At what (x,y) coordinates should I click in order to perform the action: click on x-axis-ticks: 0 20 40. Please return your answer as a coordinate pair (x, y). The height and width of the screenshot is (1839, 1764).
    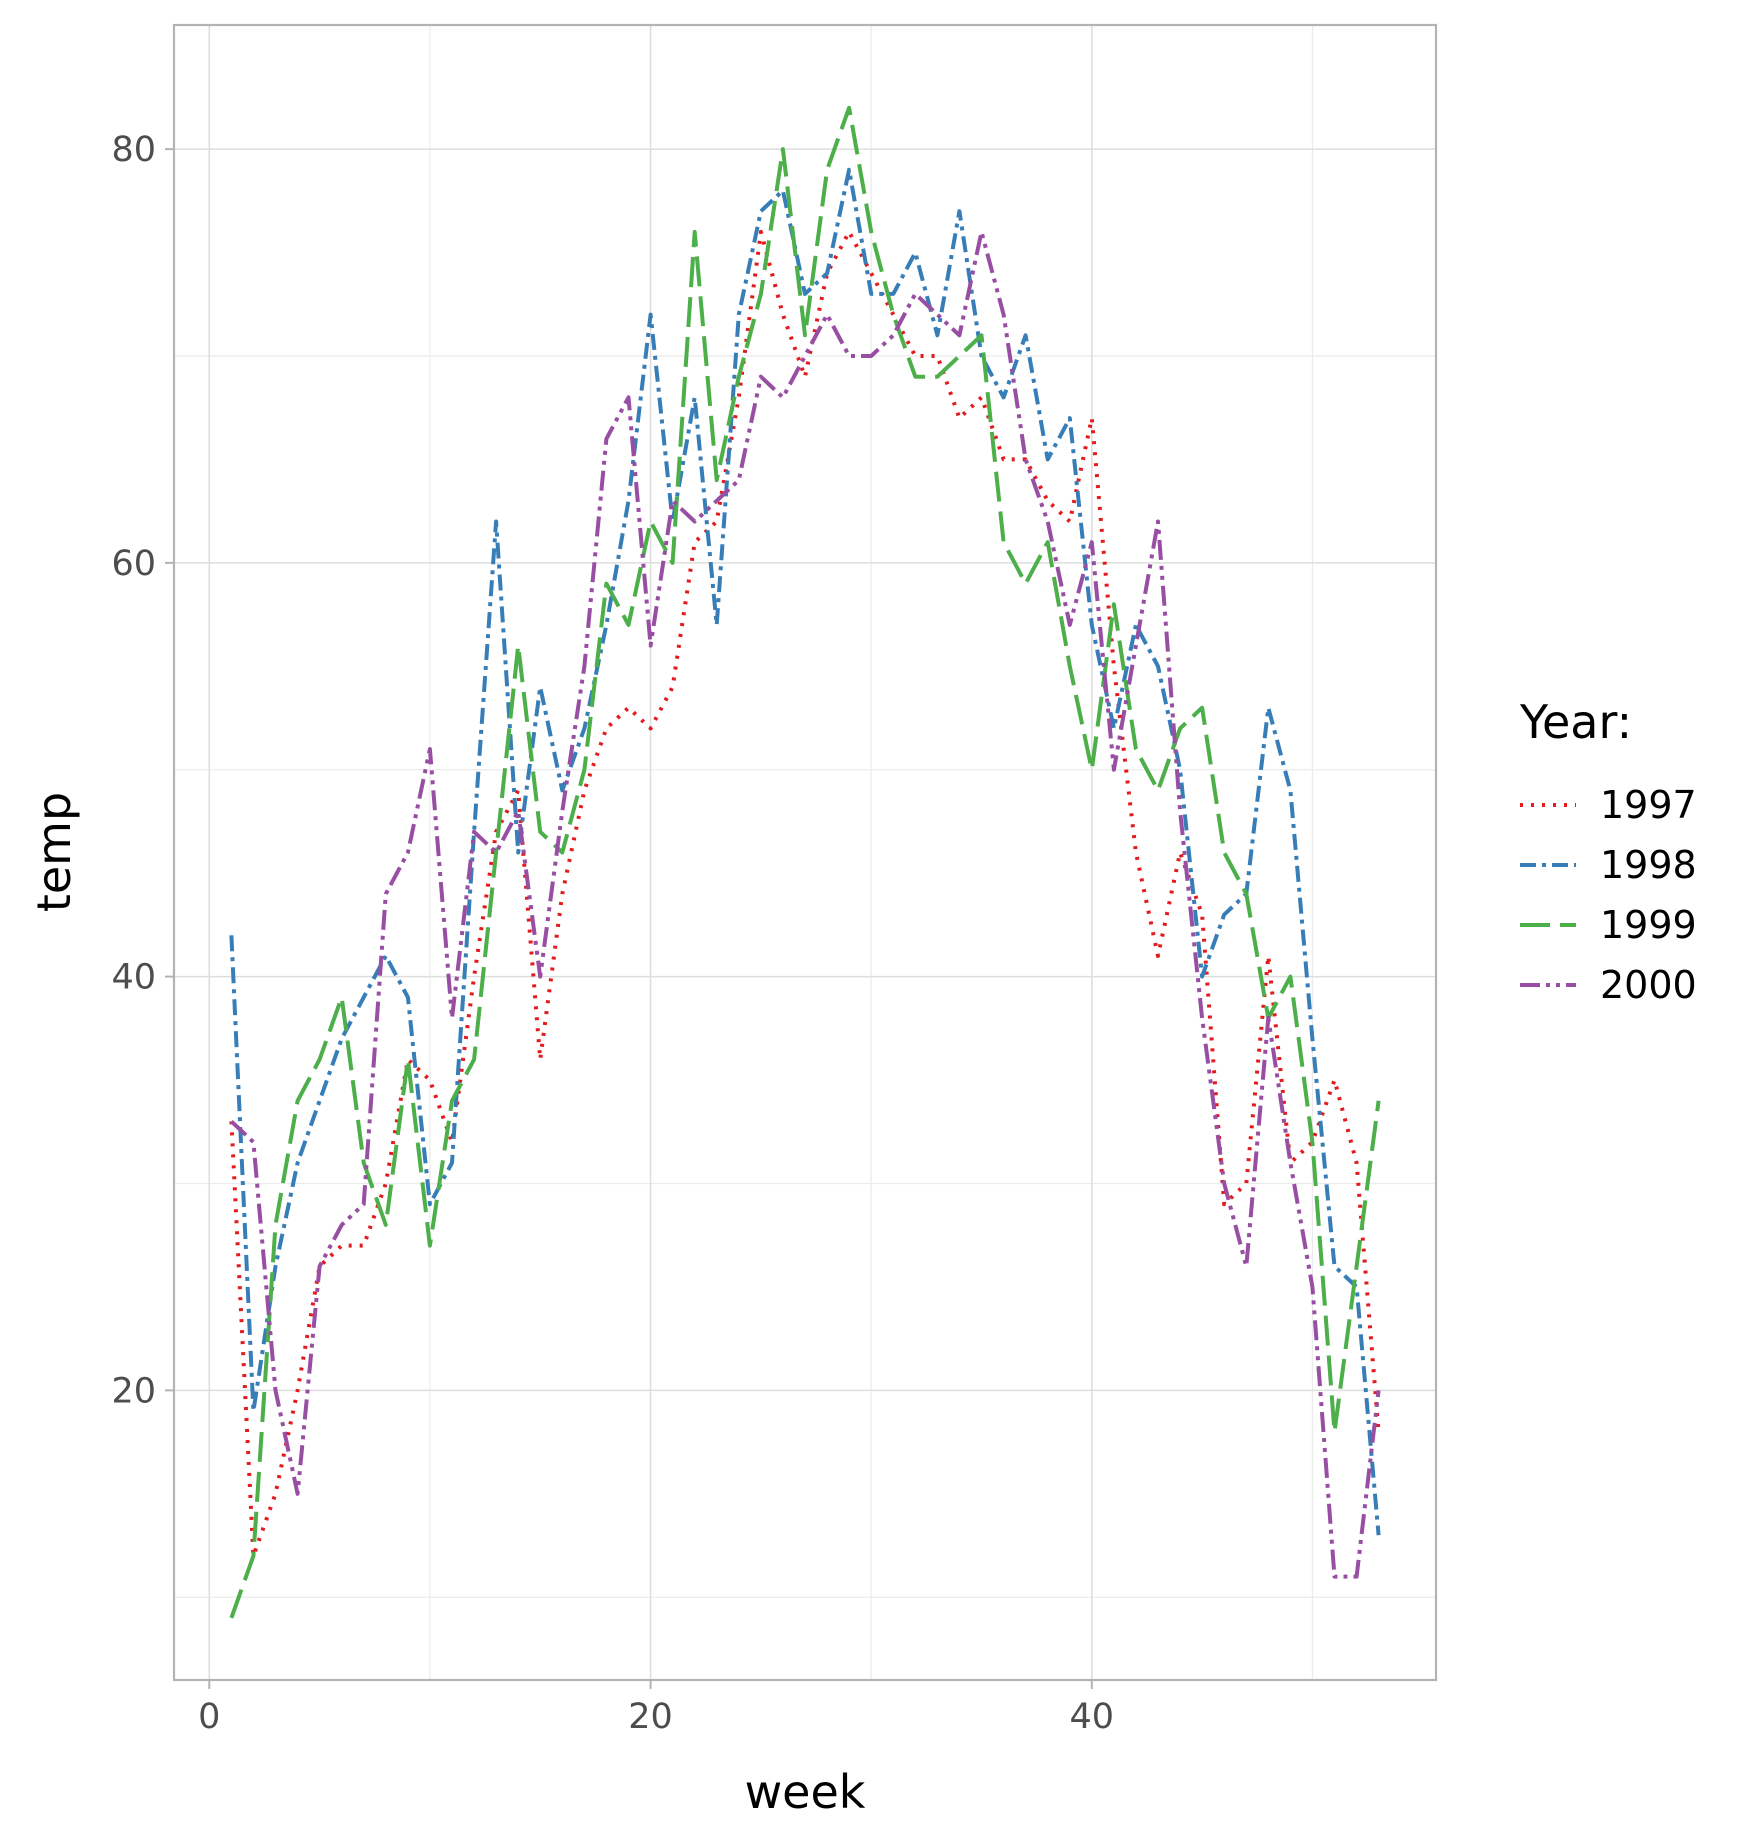
    Looking at the image, I should click on (656, 1708).